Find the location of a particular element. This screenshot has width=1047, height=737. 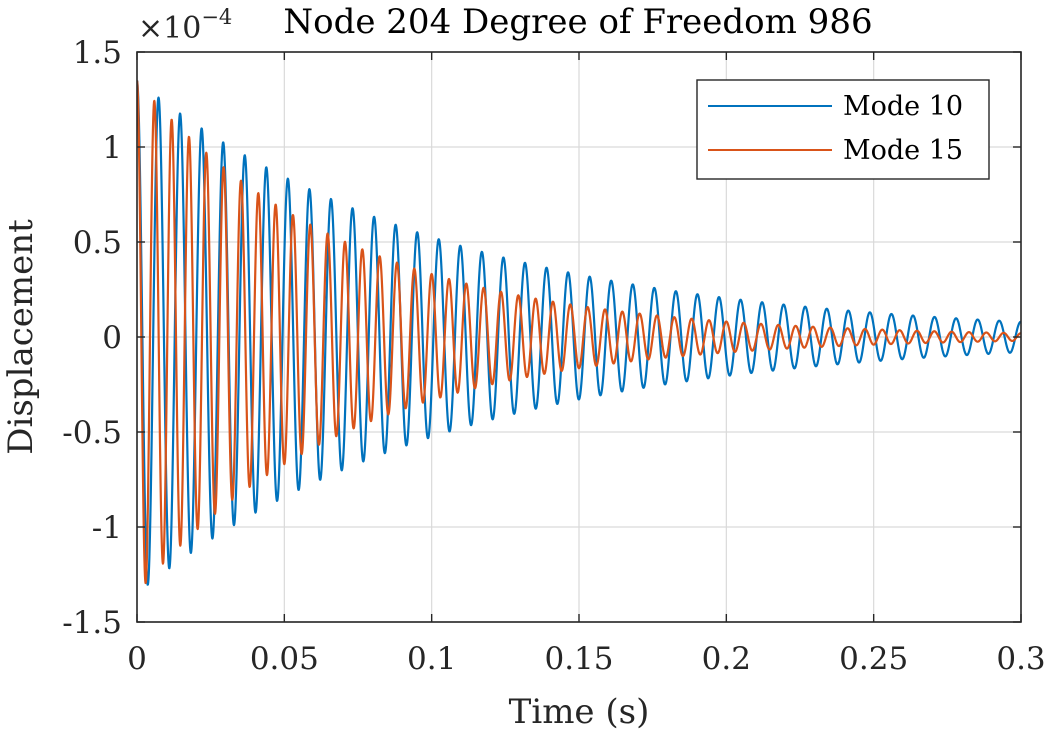

y-tick-label: -0.5 is located at coordinates (92, 433).